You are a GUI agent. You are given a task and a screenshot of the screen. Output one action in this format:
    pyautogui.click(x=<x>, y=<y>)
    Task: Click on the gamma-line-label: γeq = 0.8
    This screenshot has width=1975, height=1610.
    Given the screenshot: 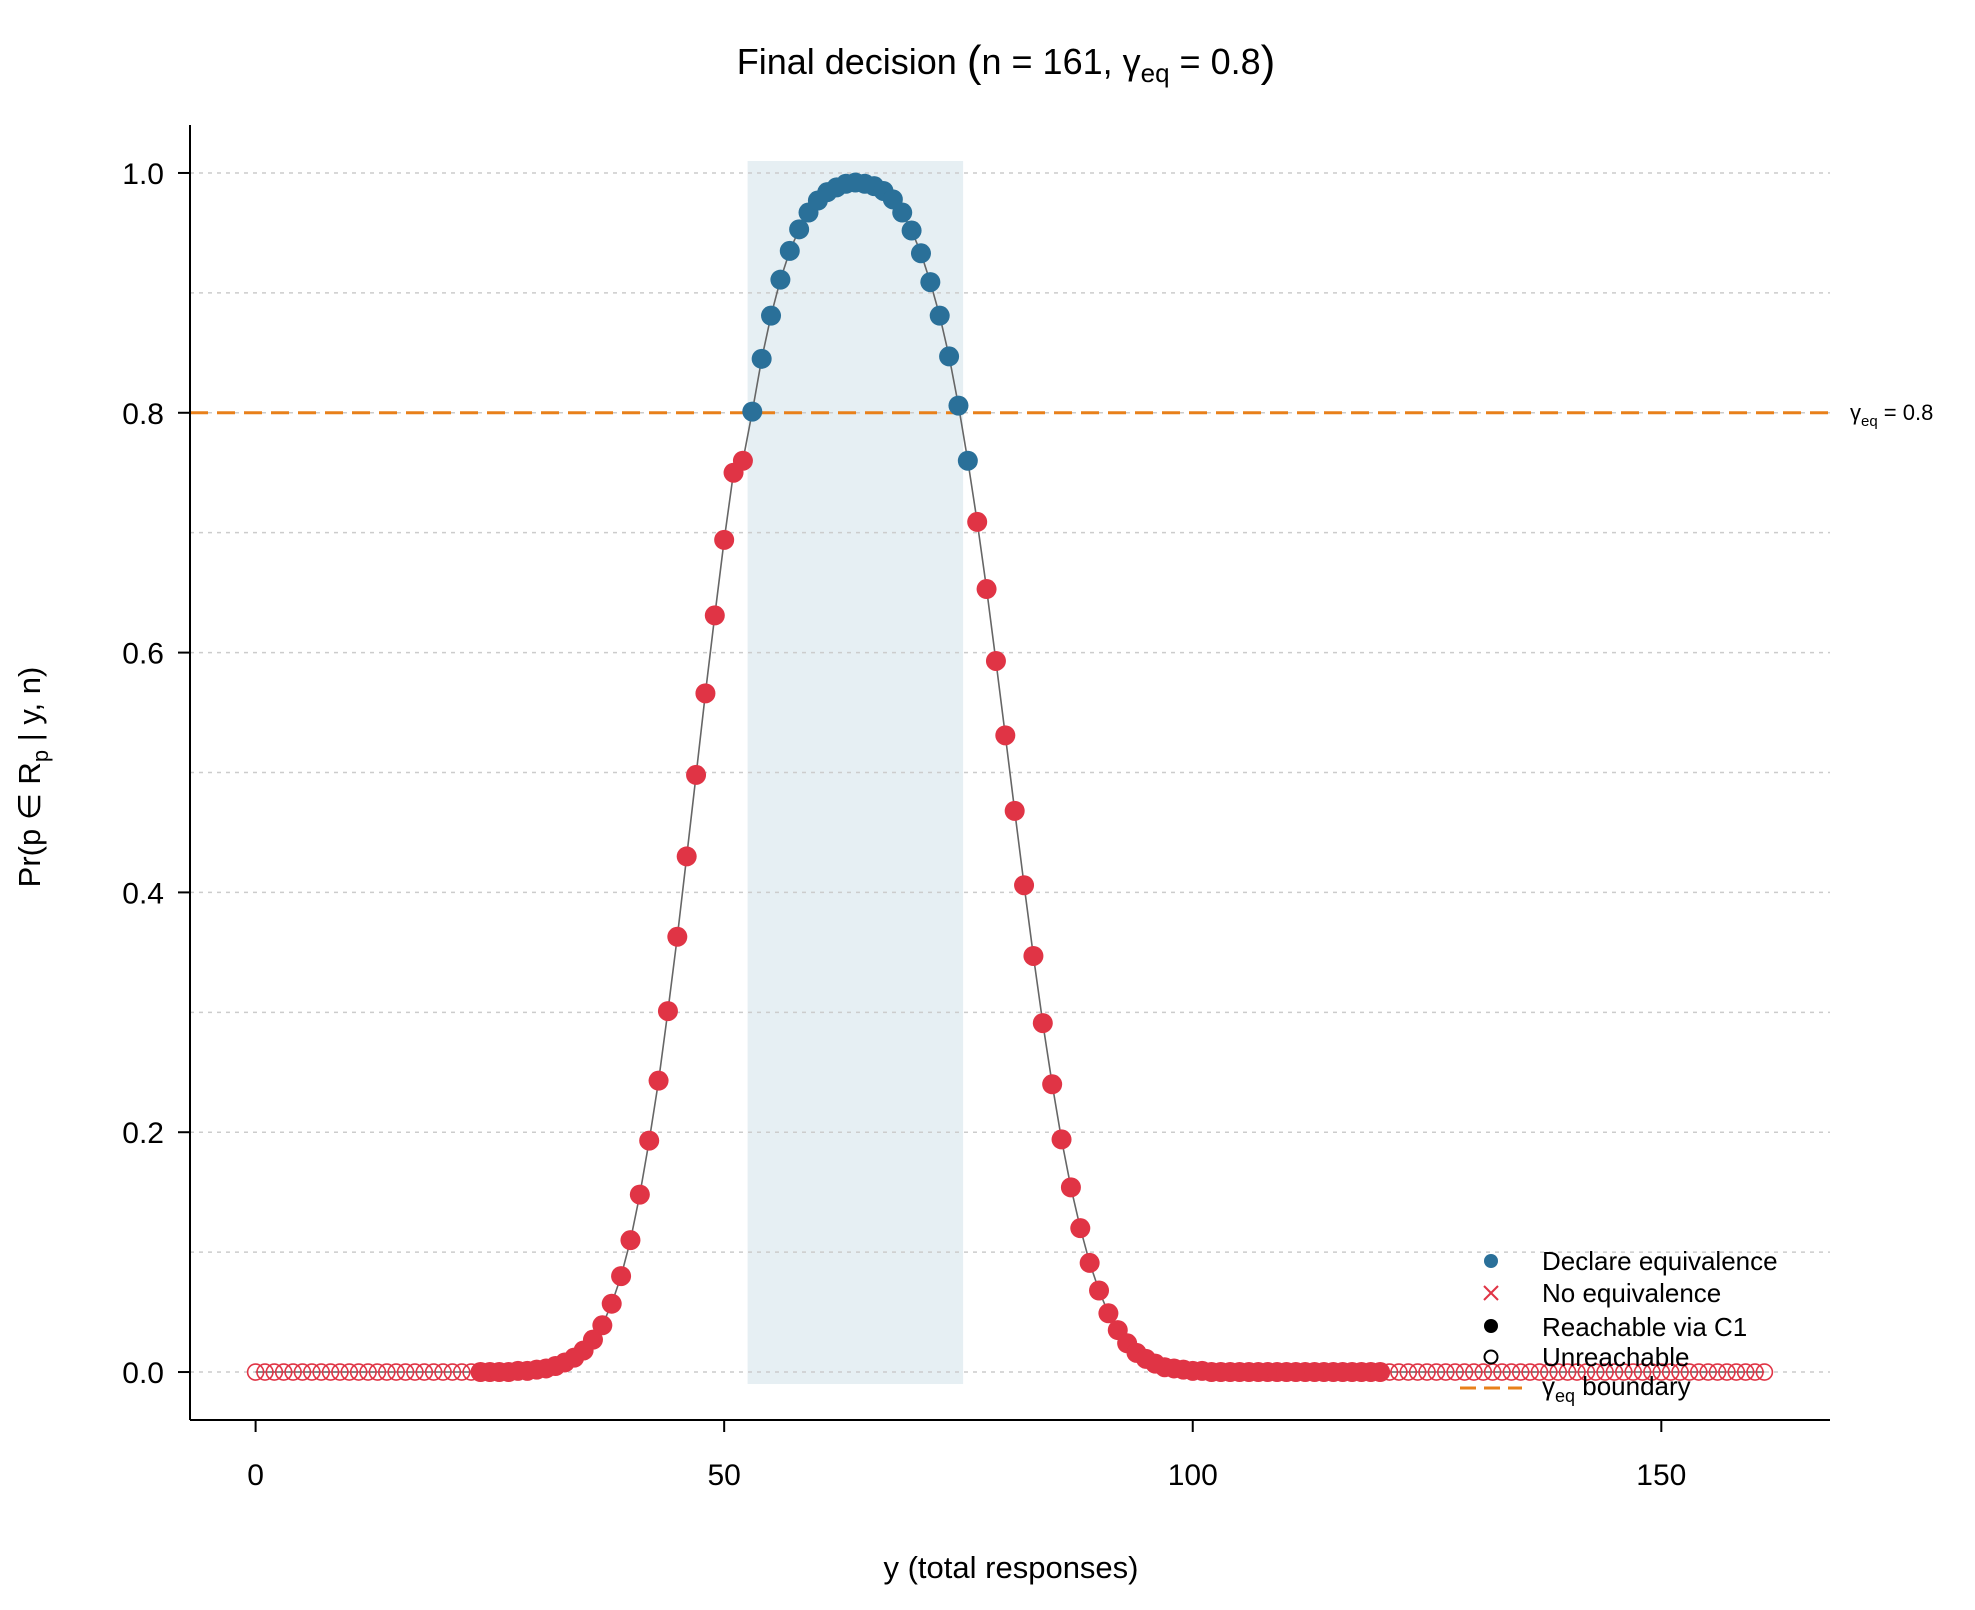 What is the action you would take?
    pyautogui.click(x=1891, y=415)
    